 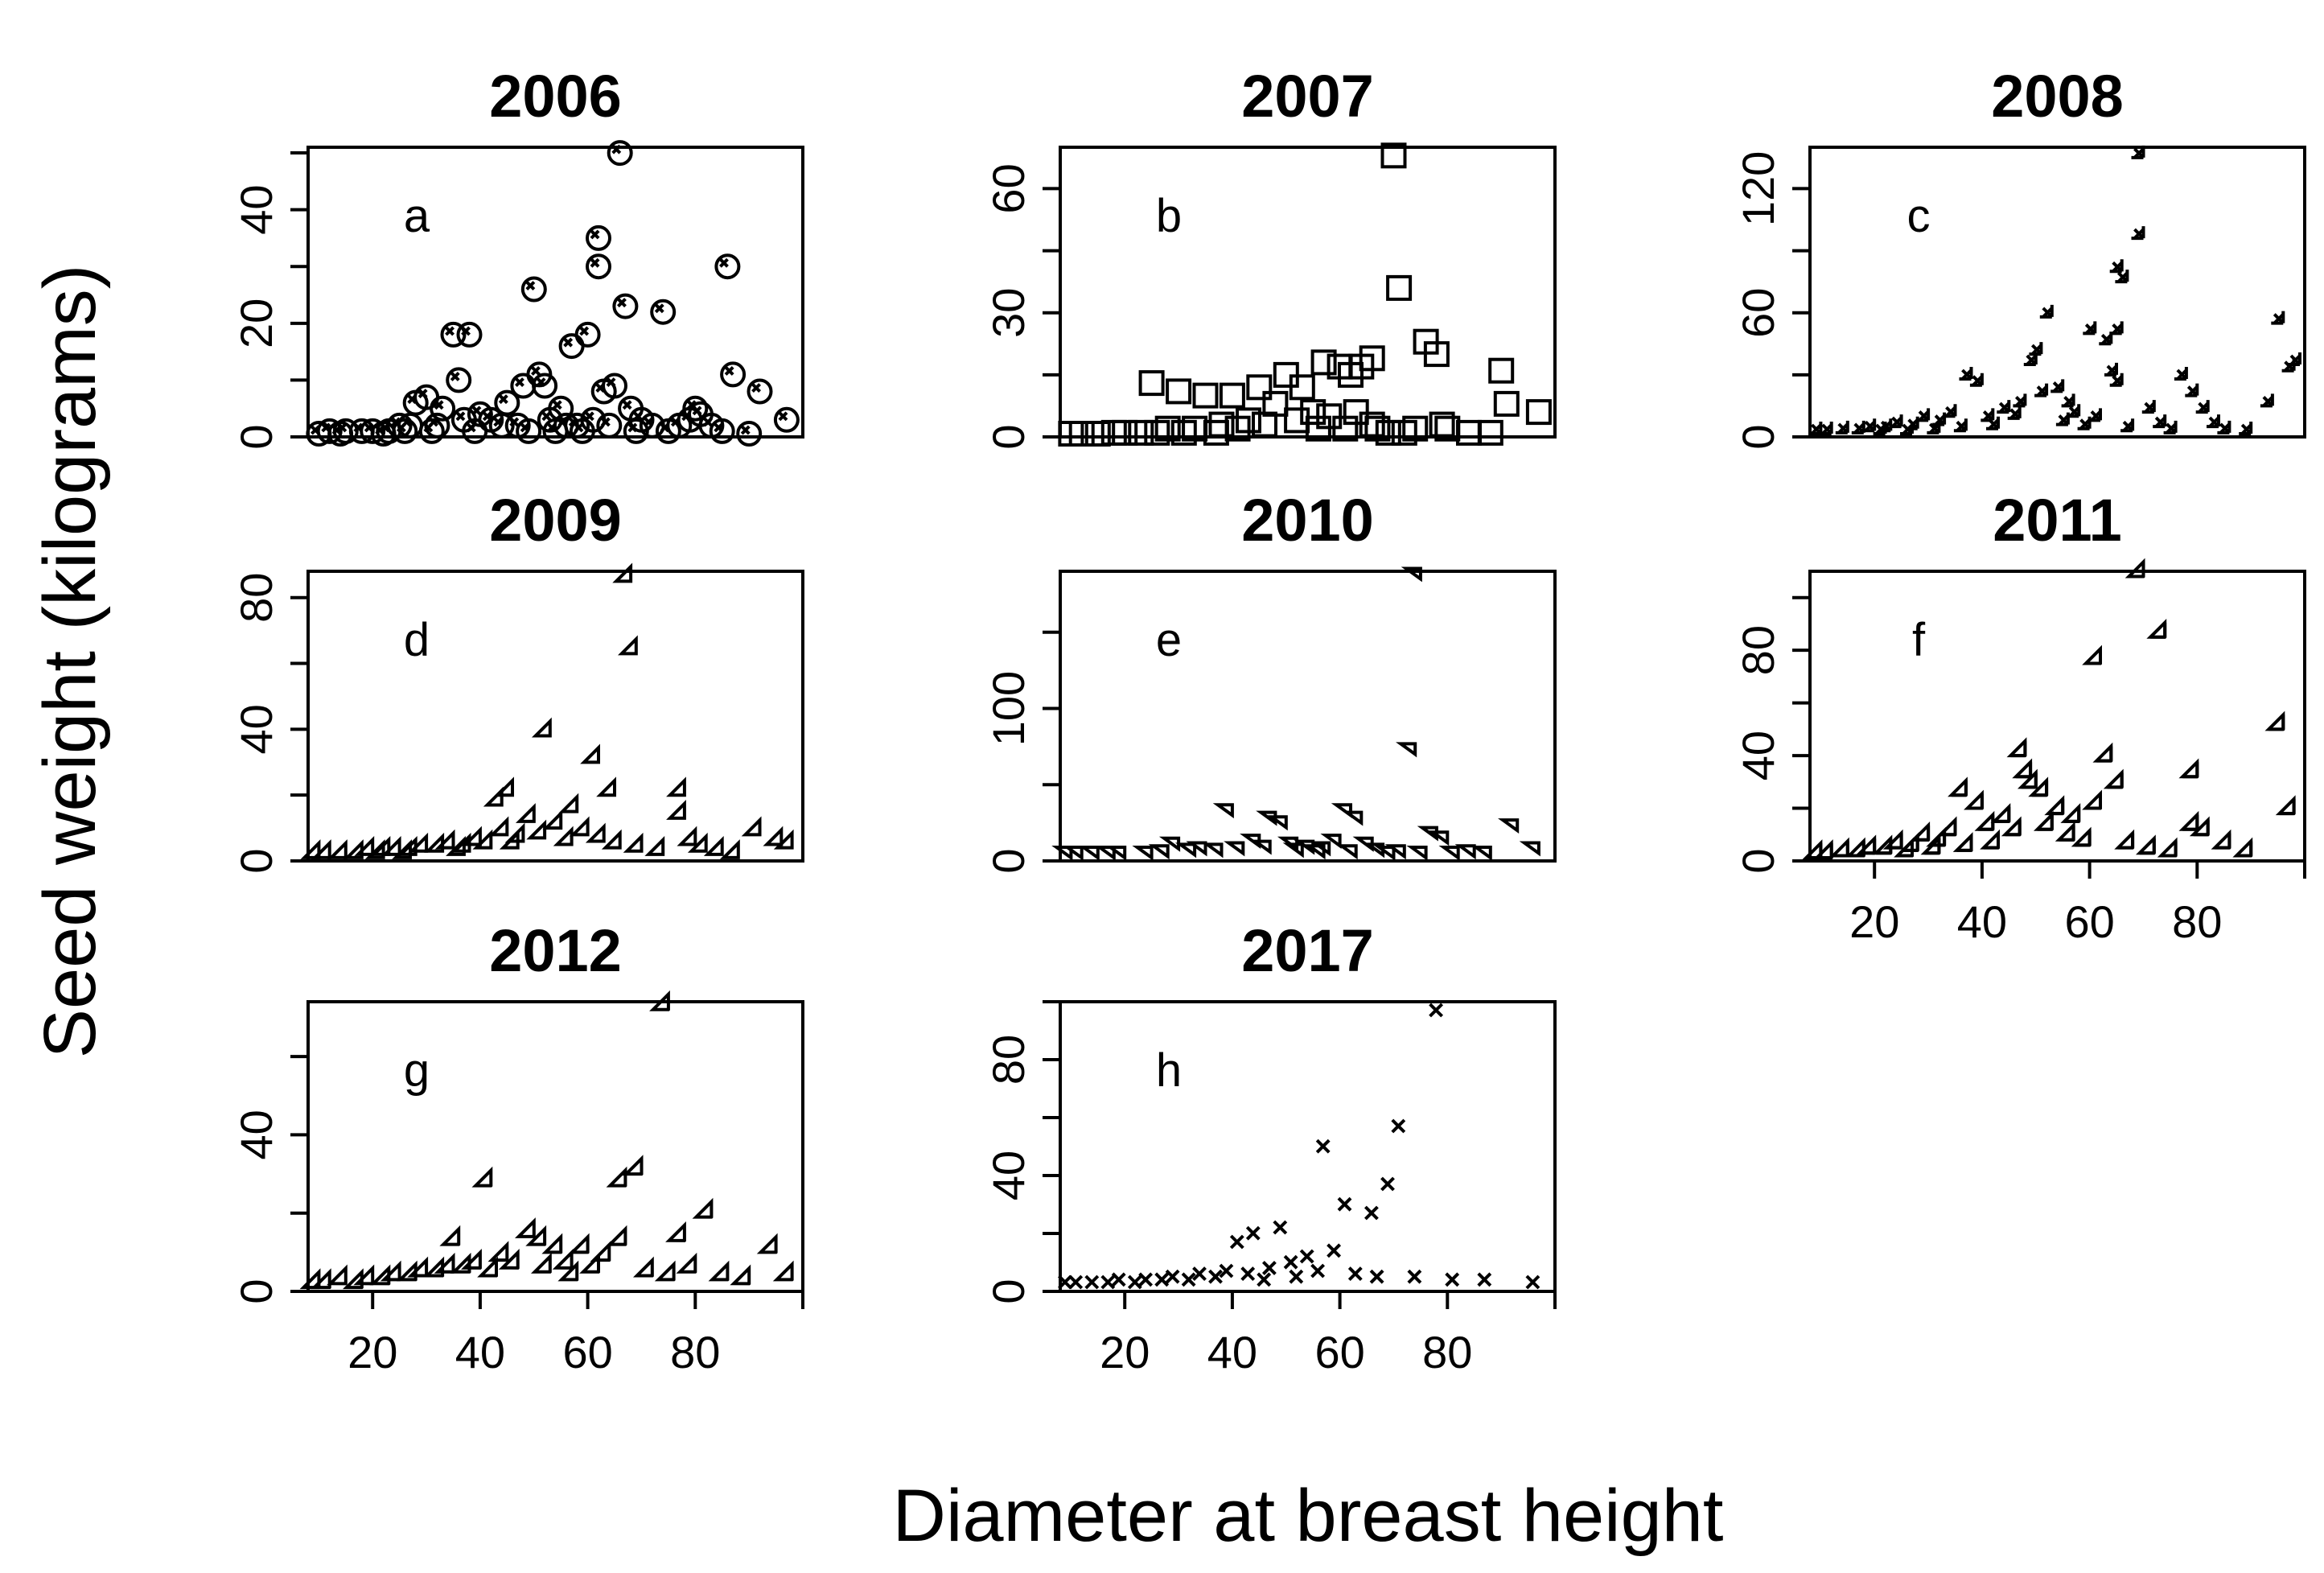 I want to click on x-tick-label: 60, so click(x=587, y=1352).